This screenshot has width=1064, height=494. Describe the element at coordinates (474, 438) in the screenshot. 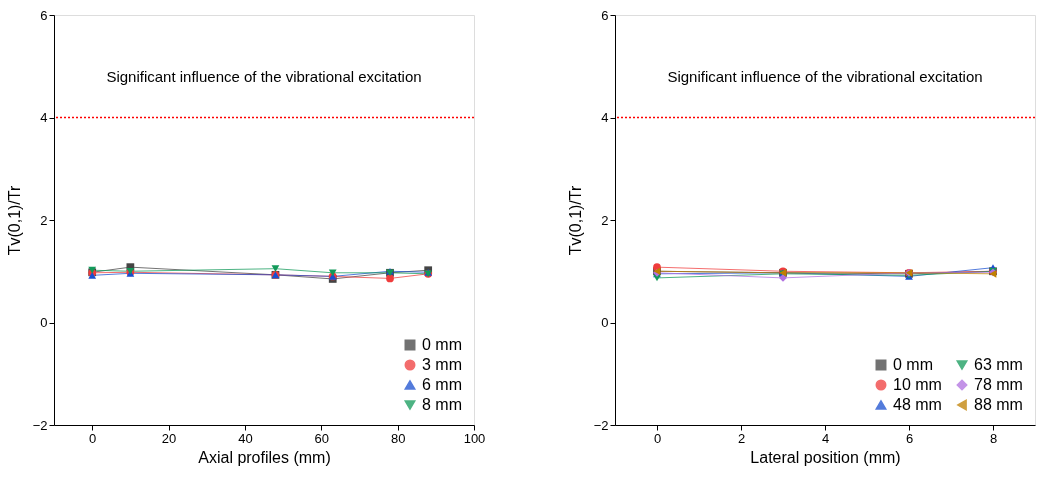

I see `x-tick-label: 100` at that location.